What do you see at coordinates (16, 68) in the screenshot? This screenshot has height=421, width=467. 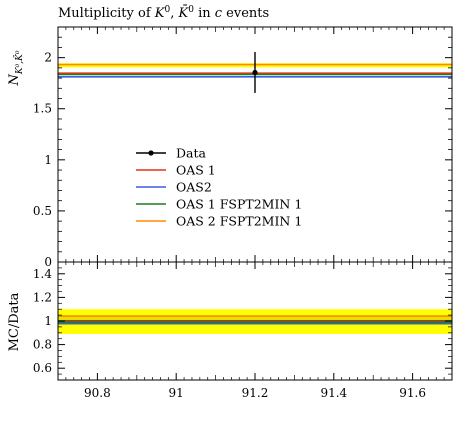 I see `top-y-axis-label: NK⁰,K̄⁰` at bounding box center [16, 68].